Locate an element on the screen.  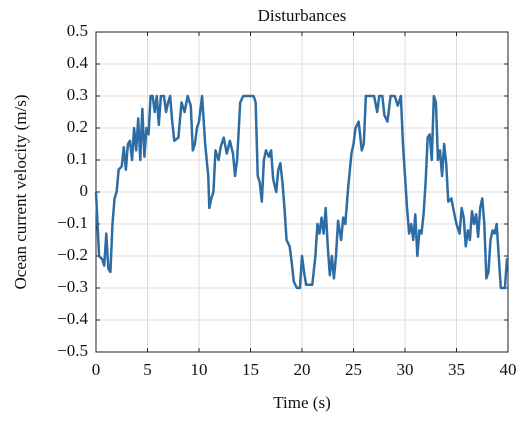
x-tick-label: 25 is located at coordinates (353, 369).